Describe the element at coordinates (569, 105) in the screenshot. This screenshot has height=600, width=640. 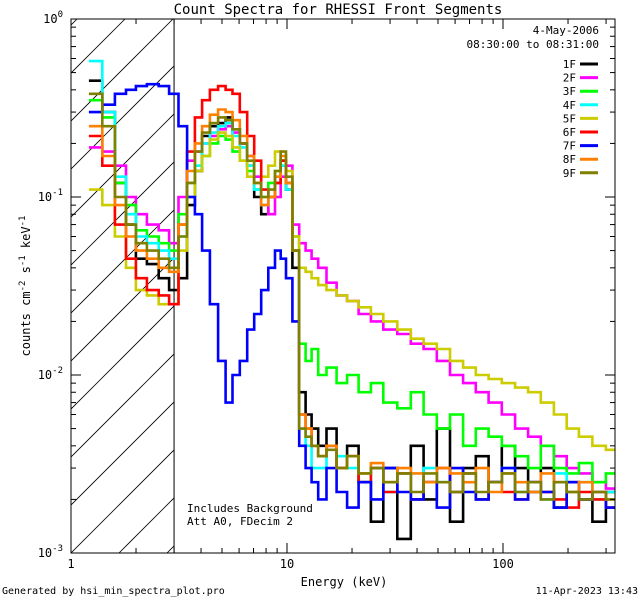
I see `legend-label-4f: 4F` at that location.